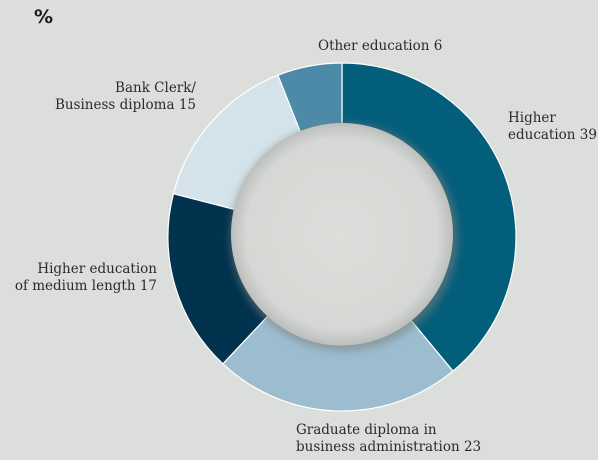 The height and width of the screenshot is (460, 598). I want to click on slice-label: Bank Clerk/Business diploma 15, so click(125, 96).